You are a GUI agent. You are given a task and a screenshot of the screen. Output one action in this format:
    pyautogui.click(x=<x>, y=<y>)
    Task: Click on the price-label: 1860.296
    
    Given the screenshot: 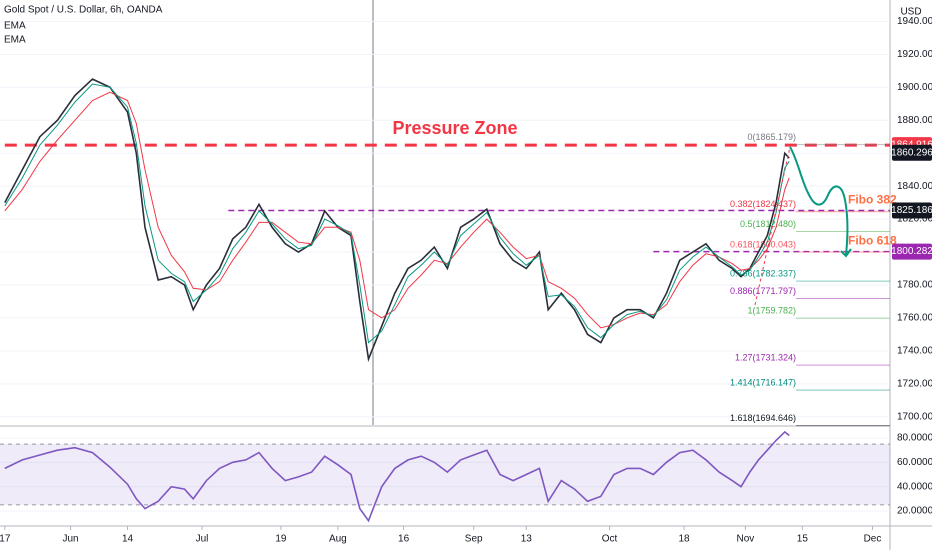 What is the action you would take?
    pyautogui.click(x=911, y=152)
    